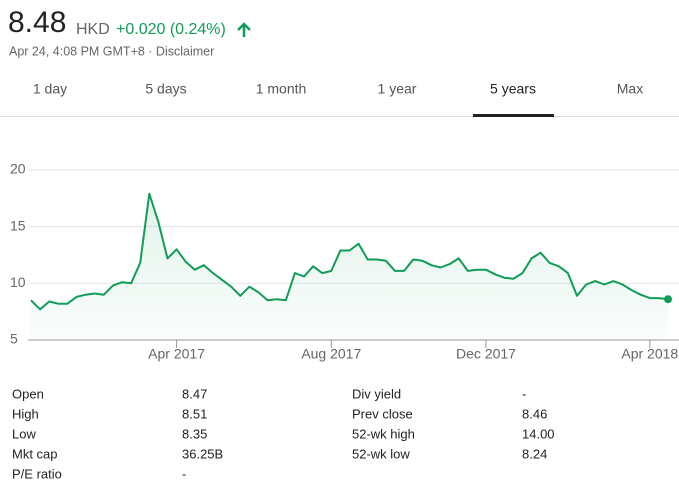  Describe the element at coordinates (14, 339) in the screenshot. I see `y-tick-label: 5` at that location.